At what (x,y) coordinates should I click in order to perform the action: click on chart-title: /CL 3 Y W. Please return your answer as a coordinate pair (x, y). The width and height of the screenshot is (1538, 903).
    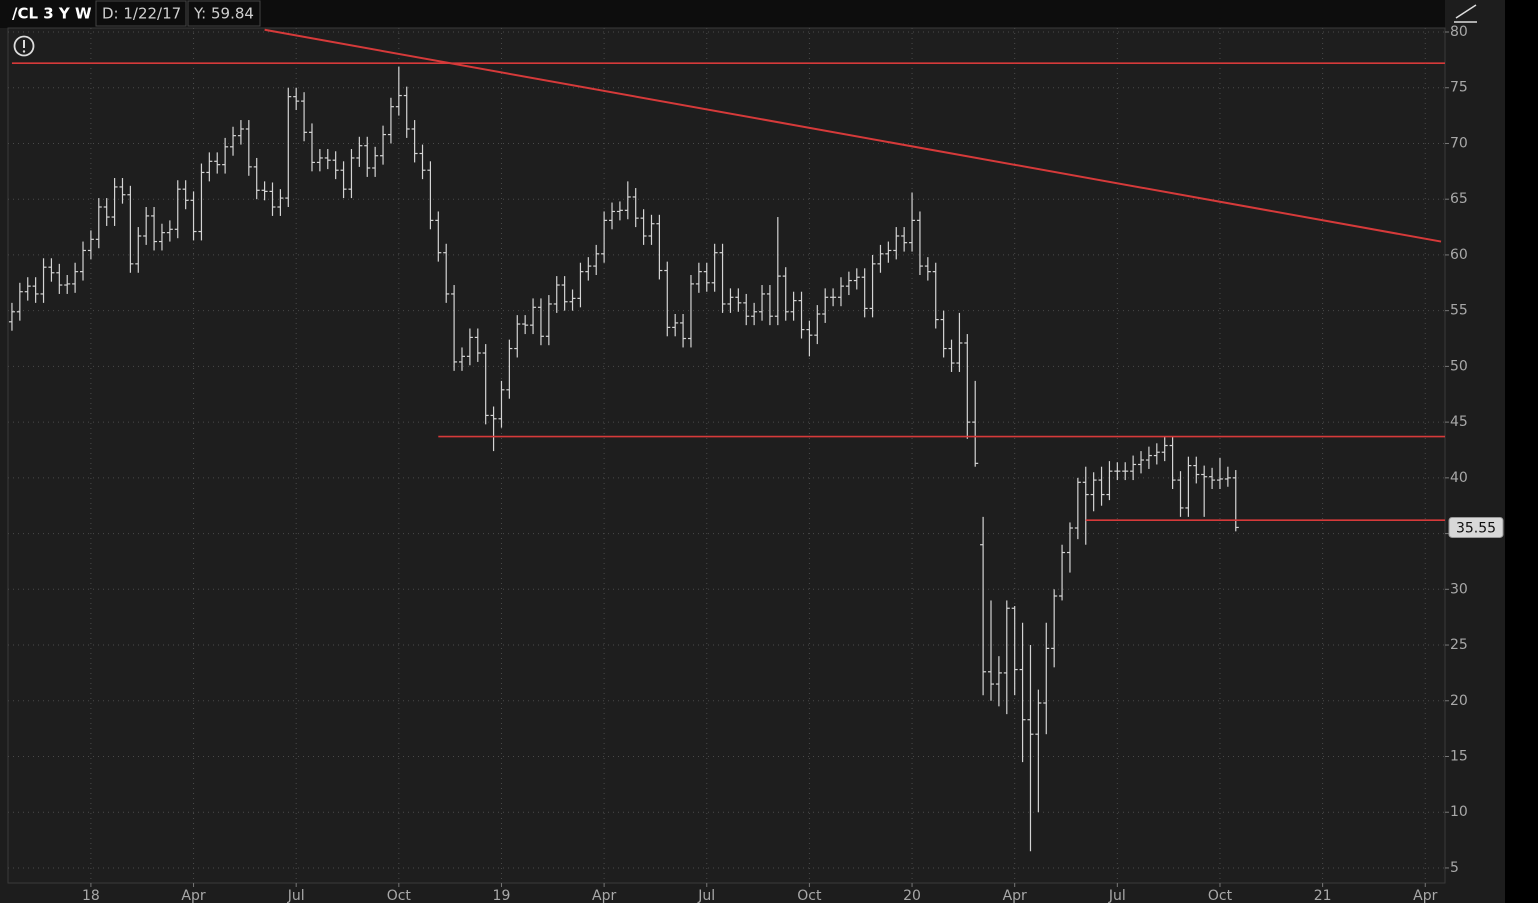
    Looking at the image, I should click on (52, 14).